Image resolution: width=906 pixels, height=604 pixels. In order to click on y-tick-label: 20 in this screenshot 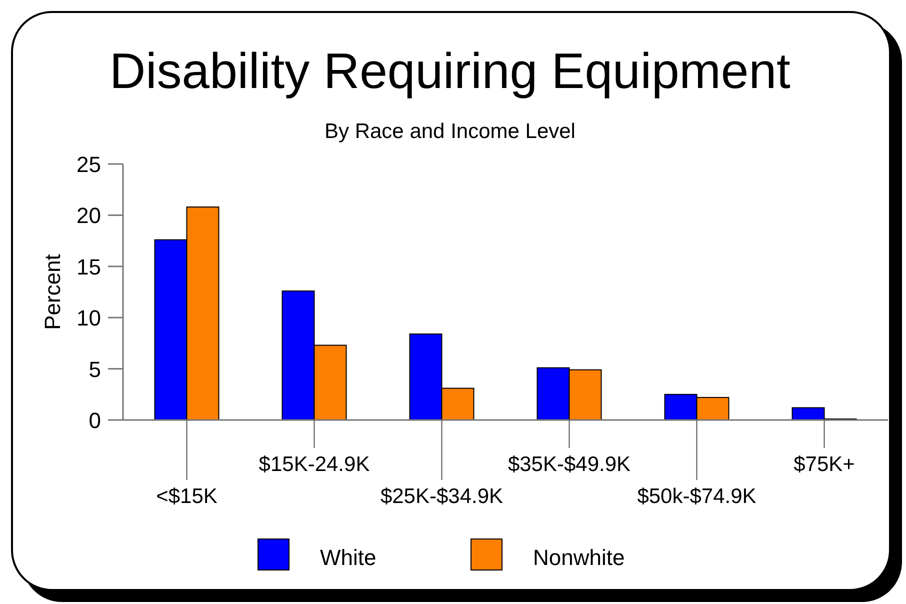, I will do `click(88, 215)`.